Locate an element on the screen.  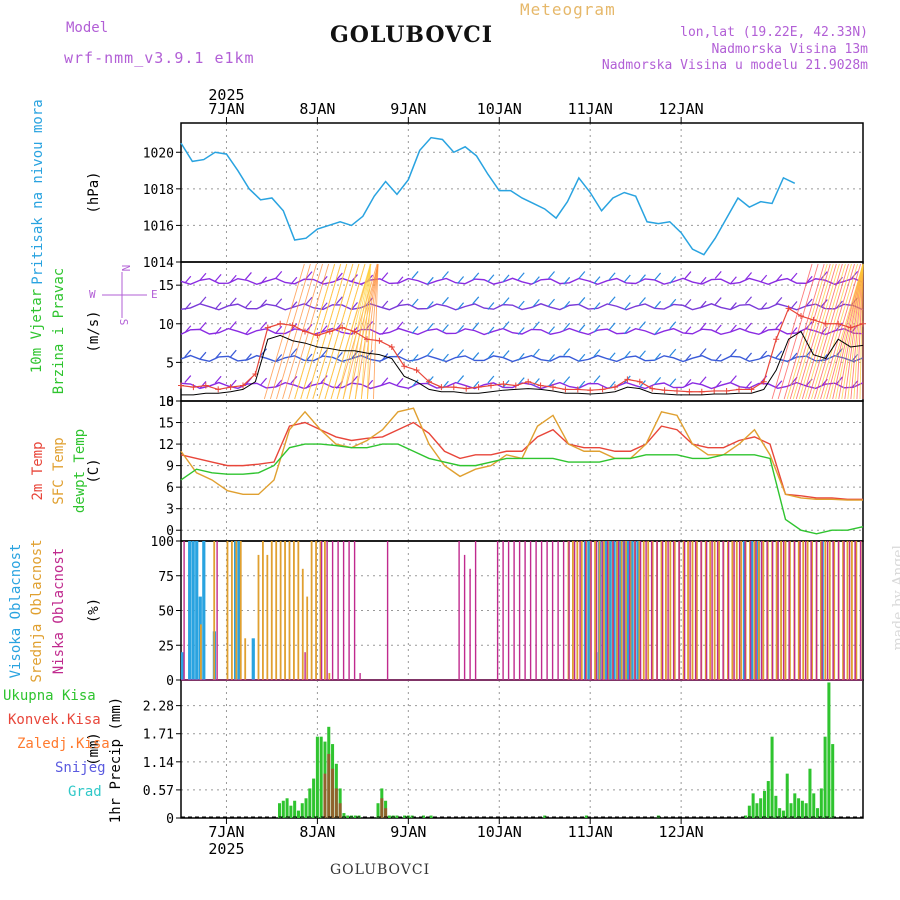
x-top-label: 9JAN is located at coordinates (408, 109).